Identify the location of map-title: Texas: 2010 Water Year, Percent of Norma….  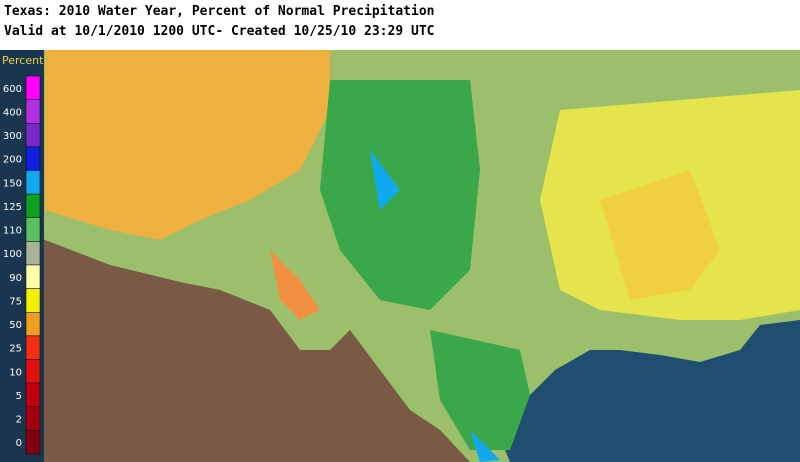
(219, 11).